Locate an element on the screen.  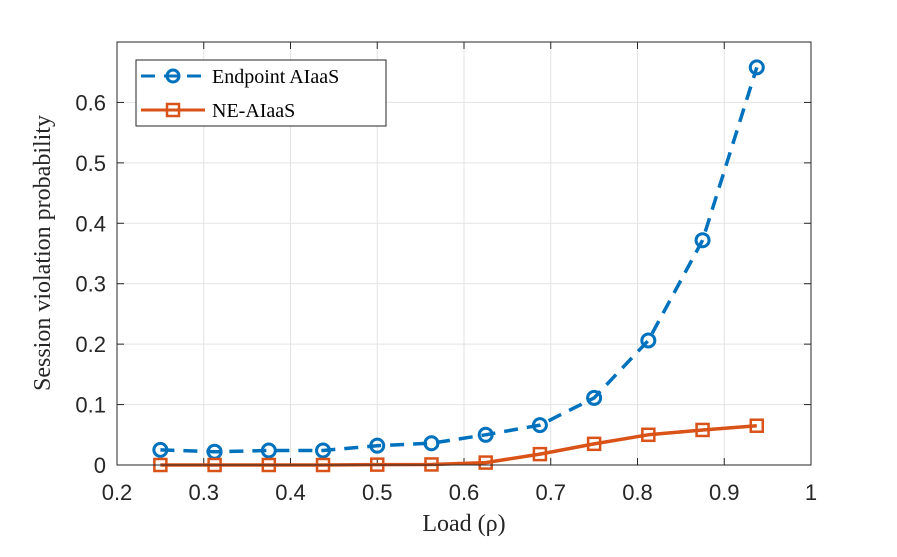
y-tick-label: 0.1 is located at coordinates (90, 405).